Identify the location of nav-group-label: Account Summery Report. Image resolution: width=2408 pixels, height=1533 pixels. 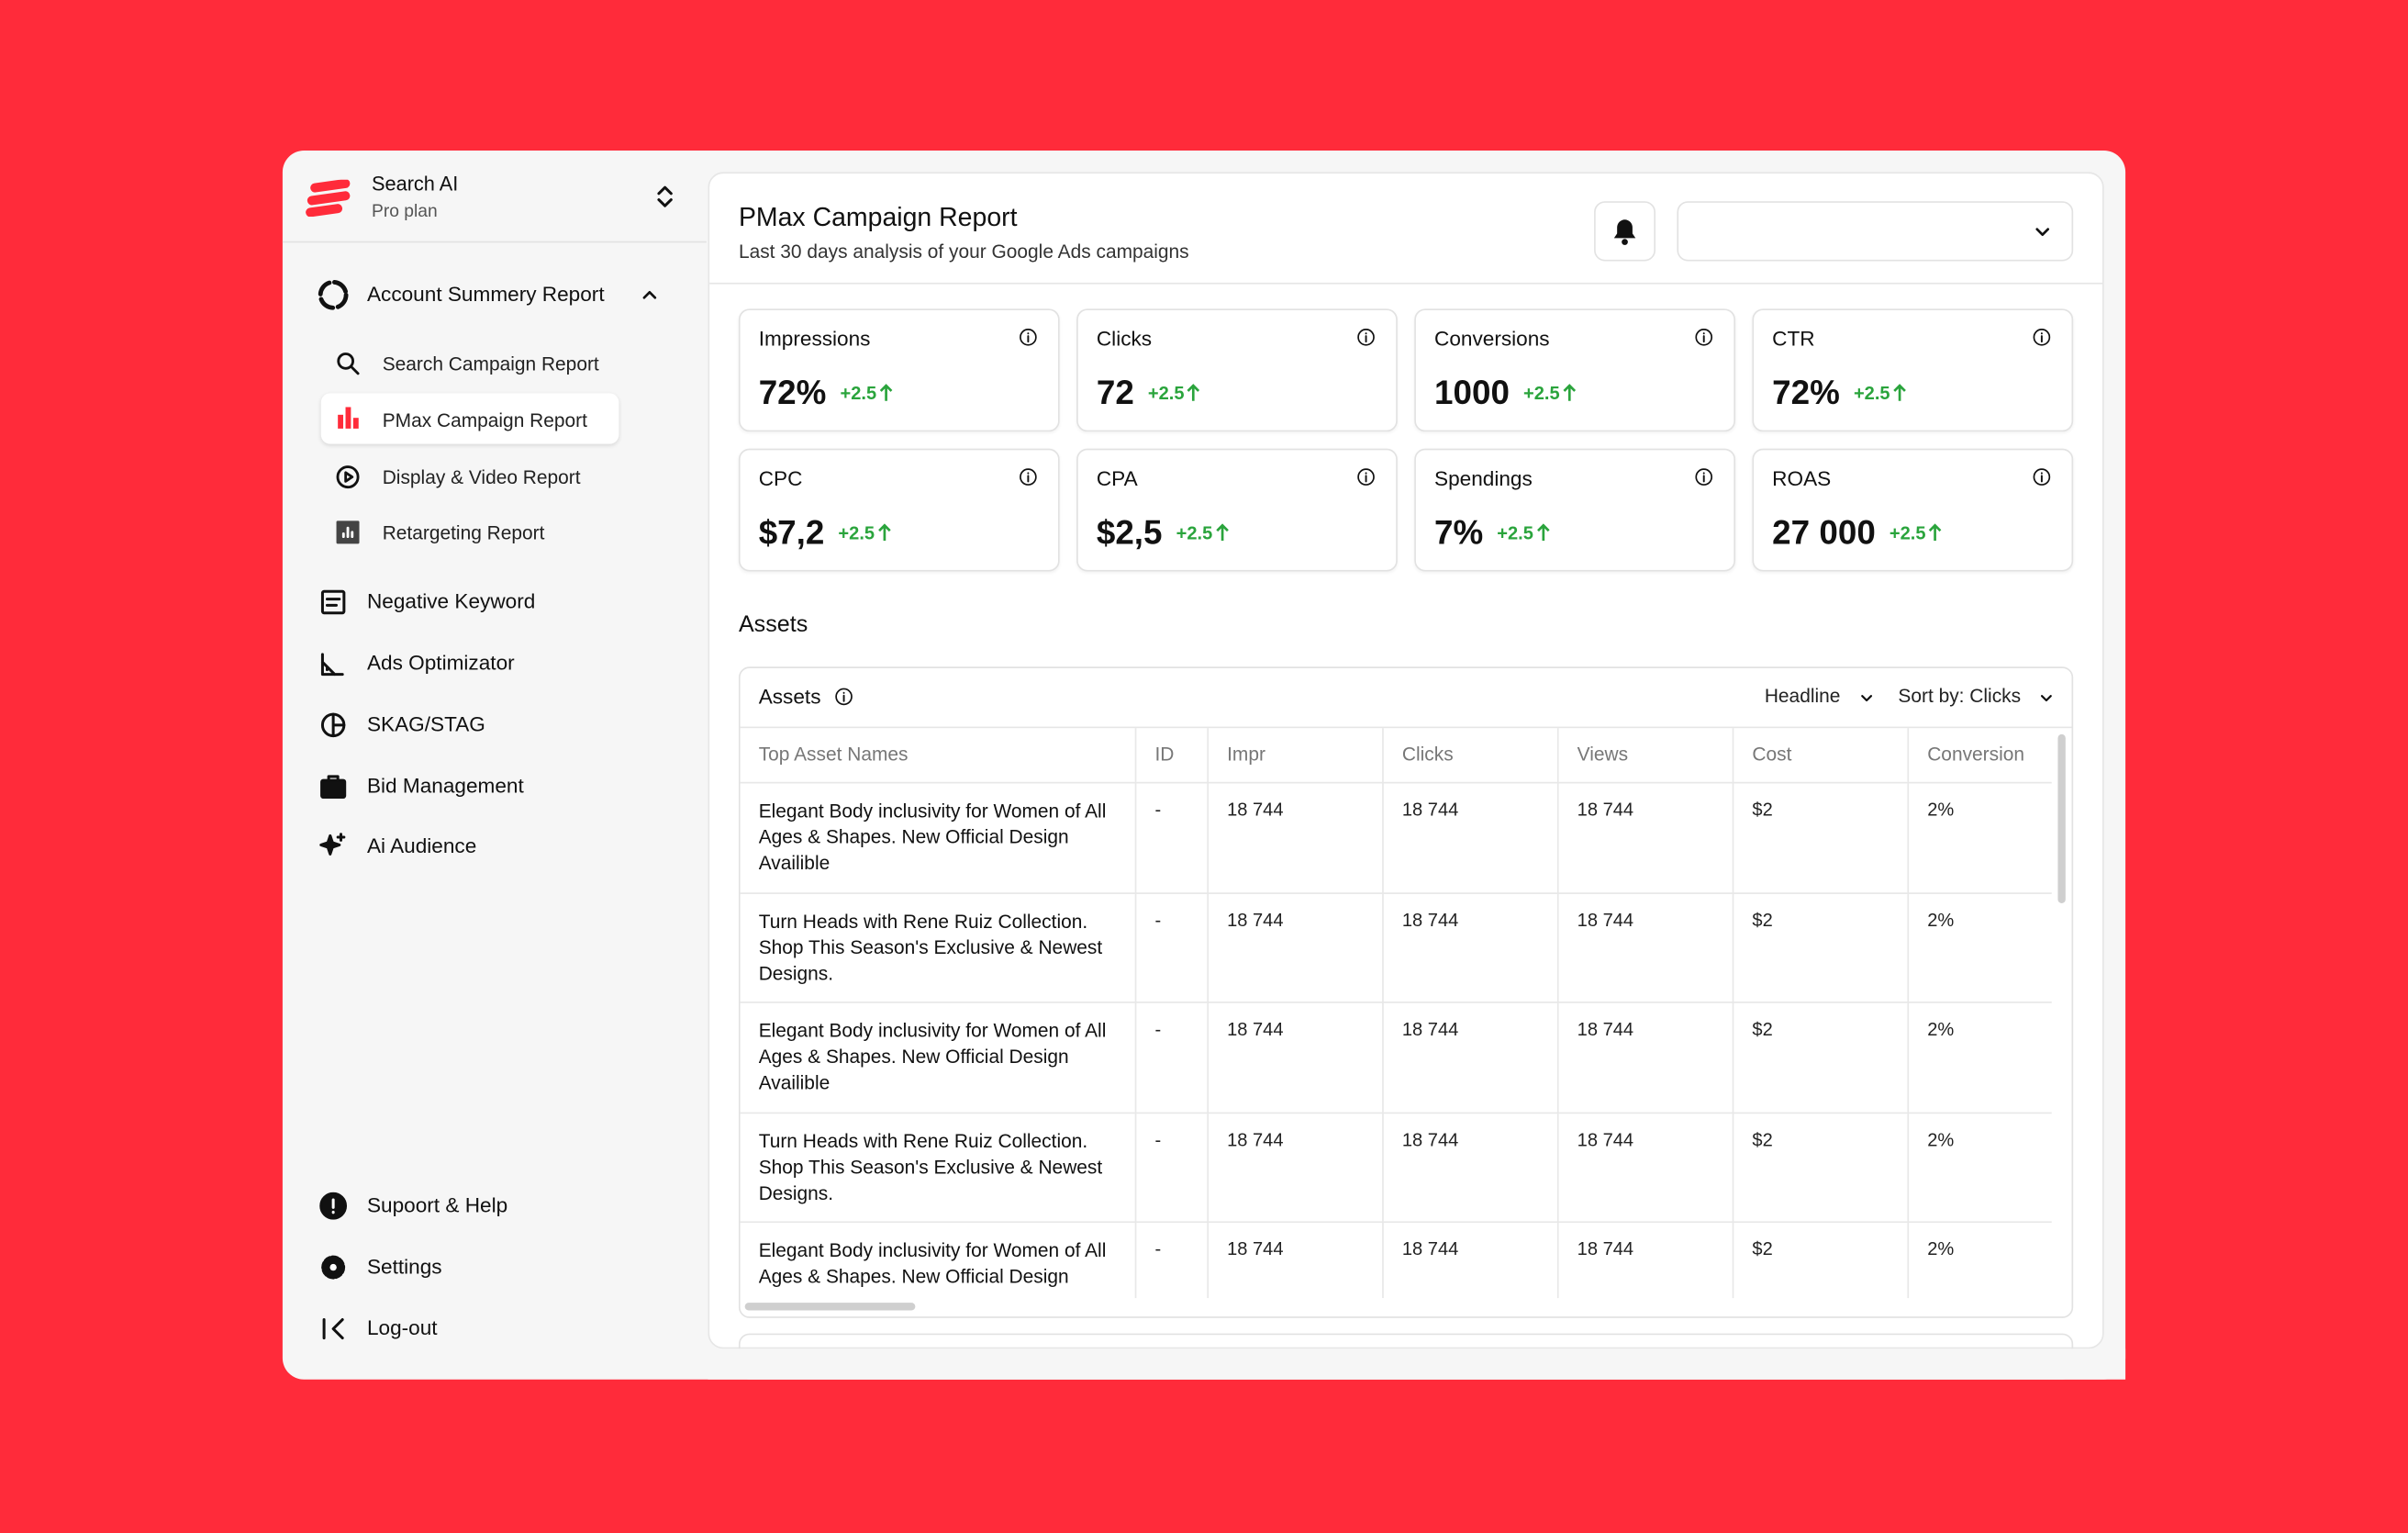
(485, 295).